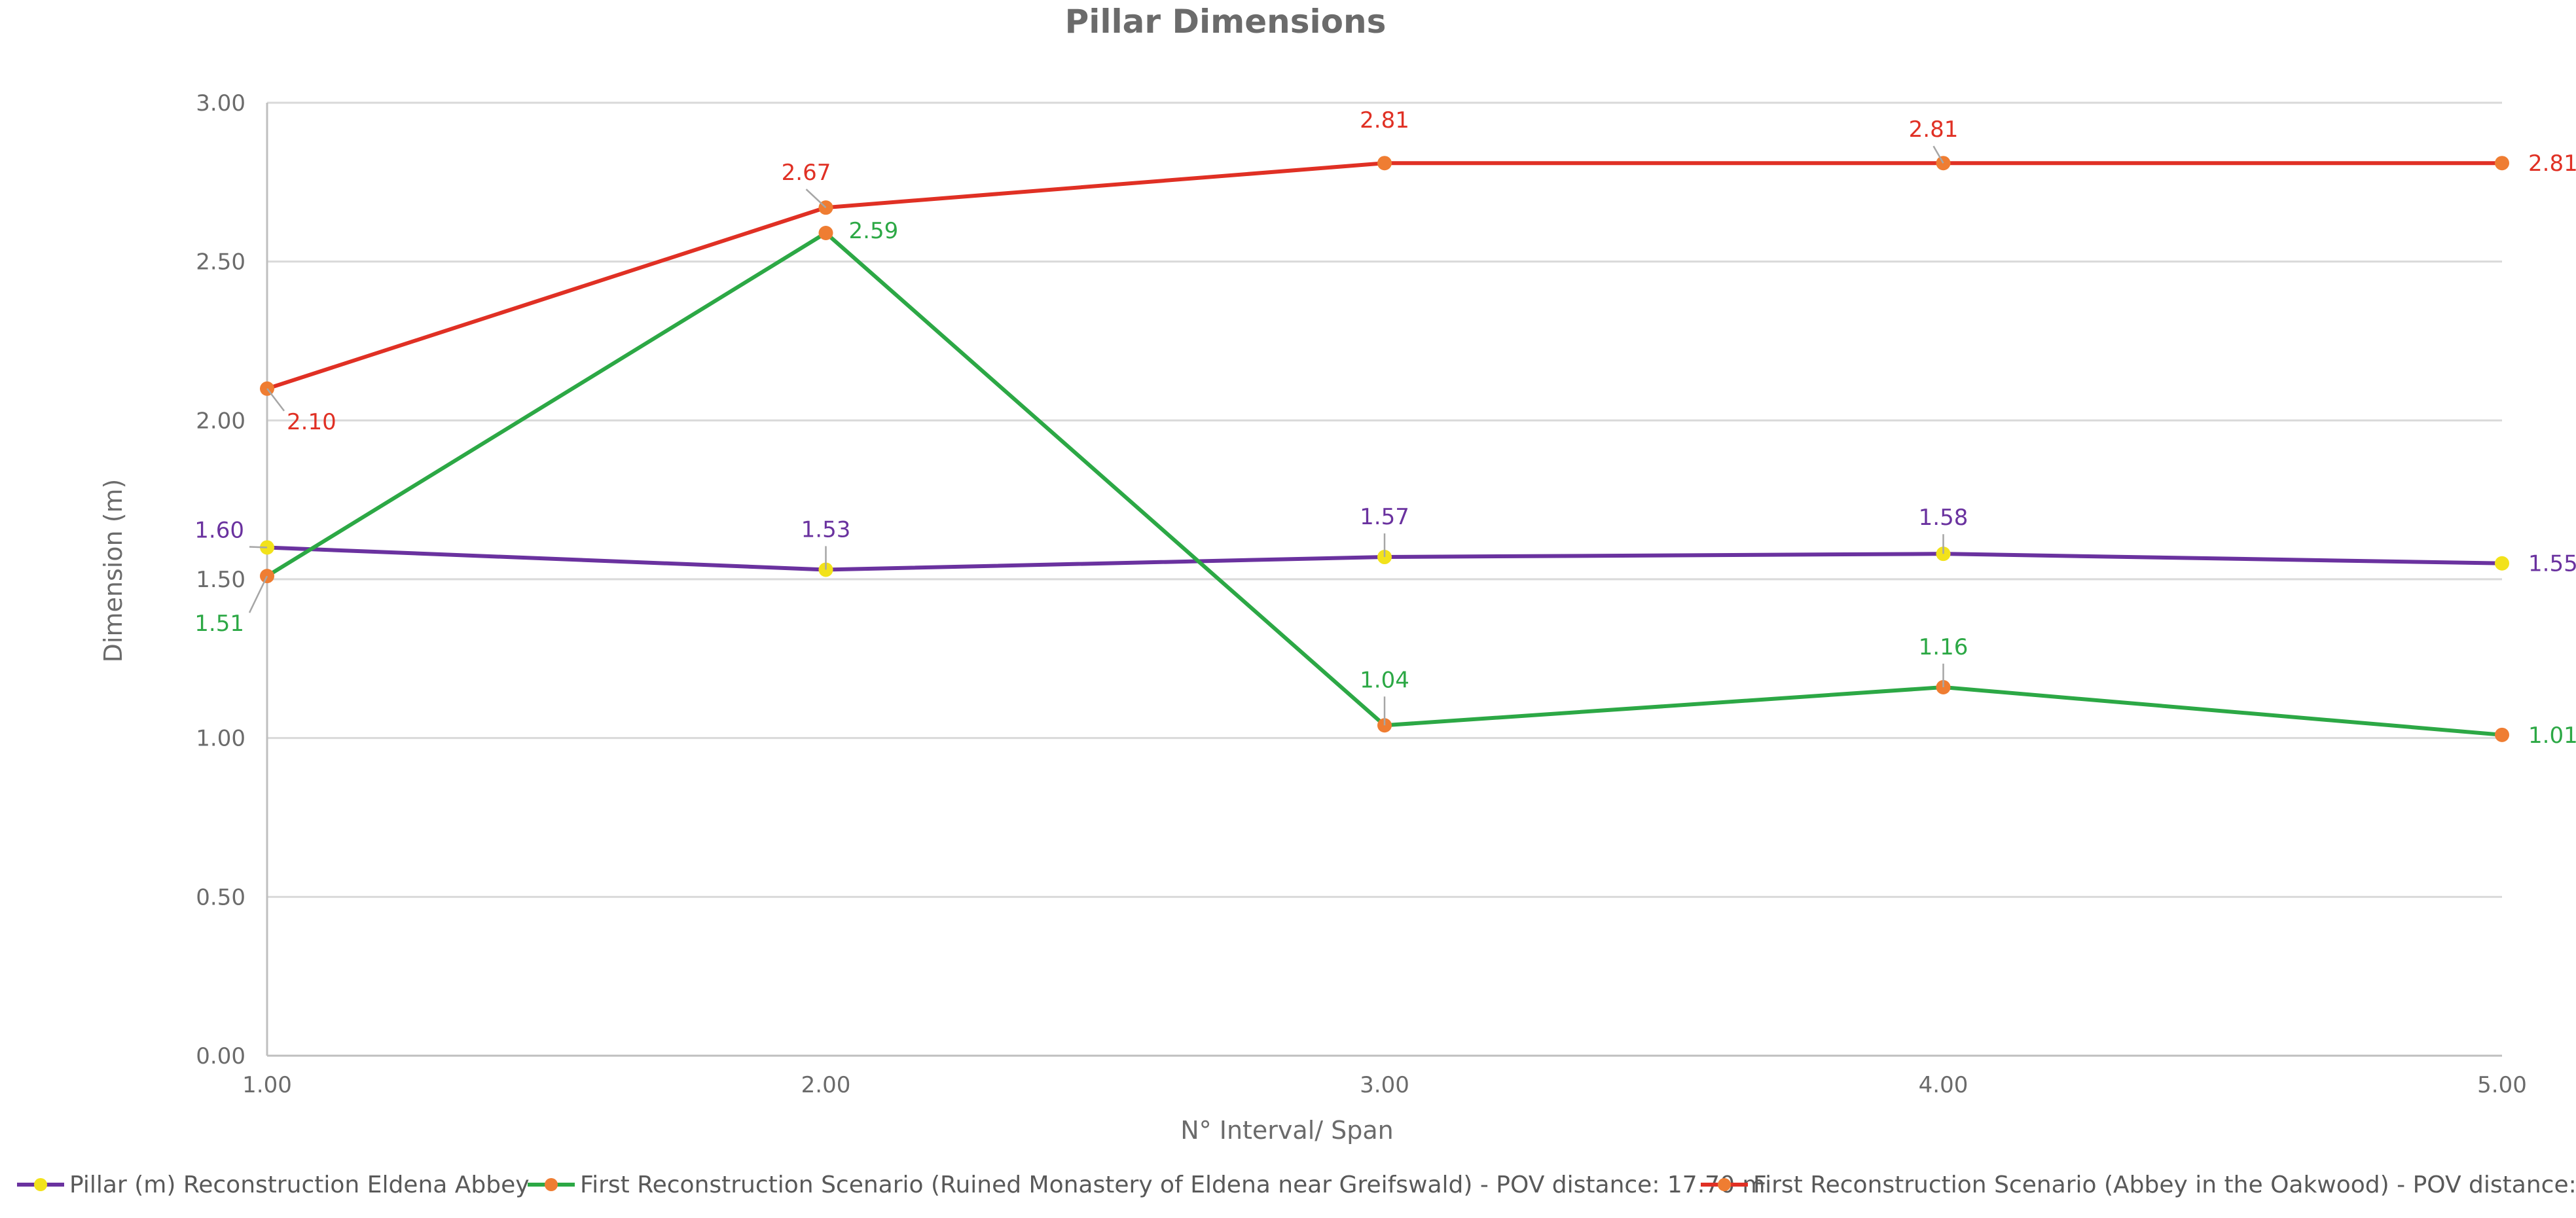 This screenshot has height=1218, width=2576. I want to click on y-tick-label: 1.50, so click(220, 580).